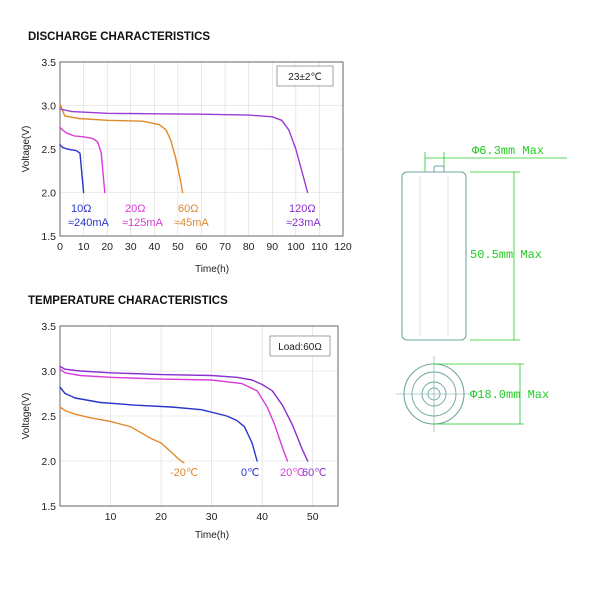  What do you see at coordinates (296, 247) in the screenshot?
I see `discharge-x-tick-10: 100` at bounding box center [296, 247].